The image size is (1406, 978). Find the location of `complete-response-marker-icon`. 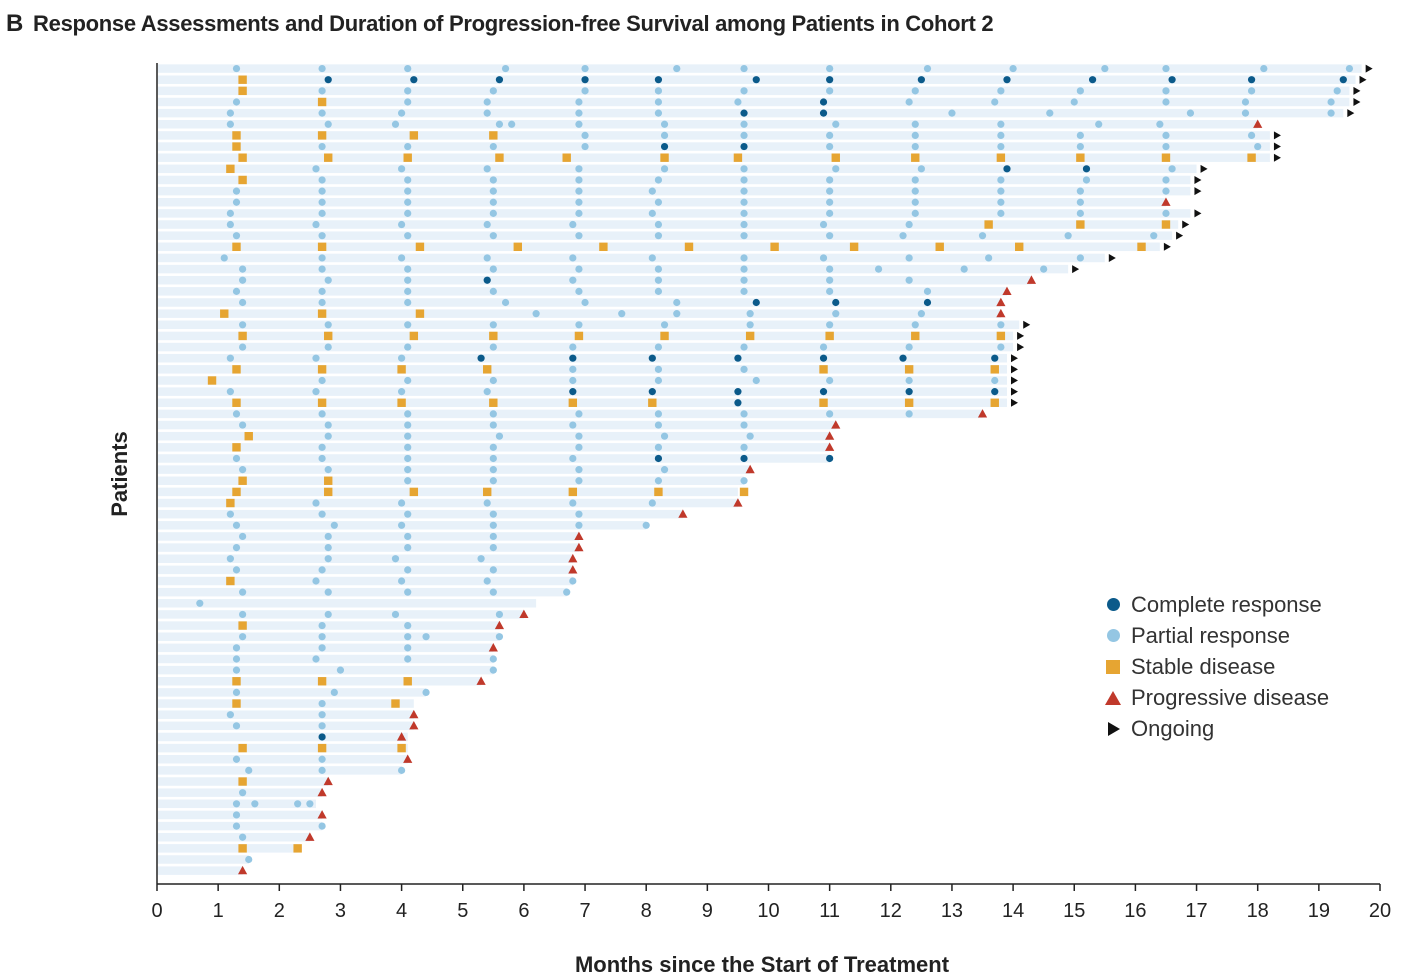

complete-response-marker-icon is located at coordinates (1113, 604).